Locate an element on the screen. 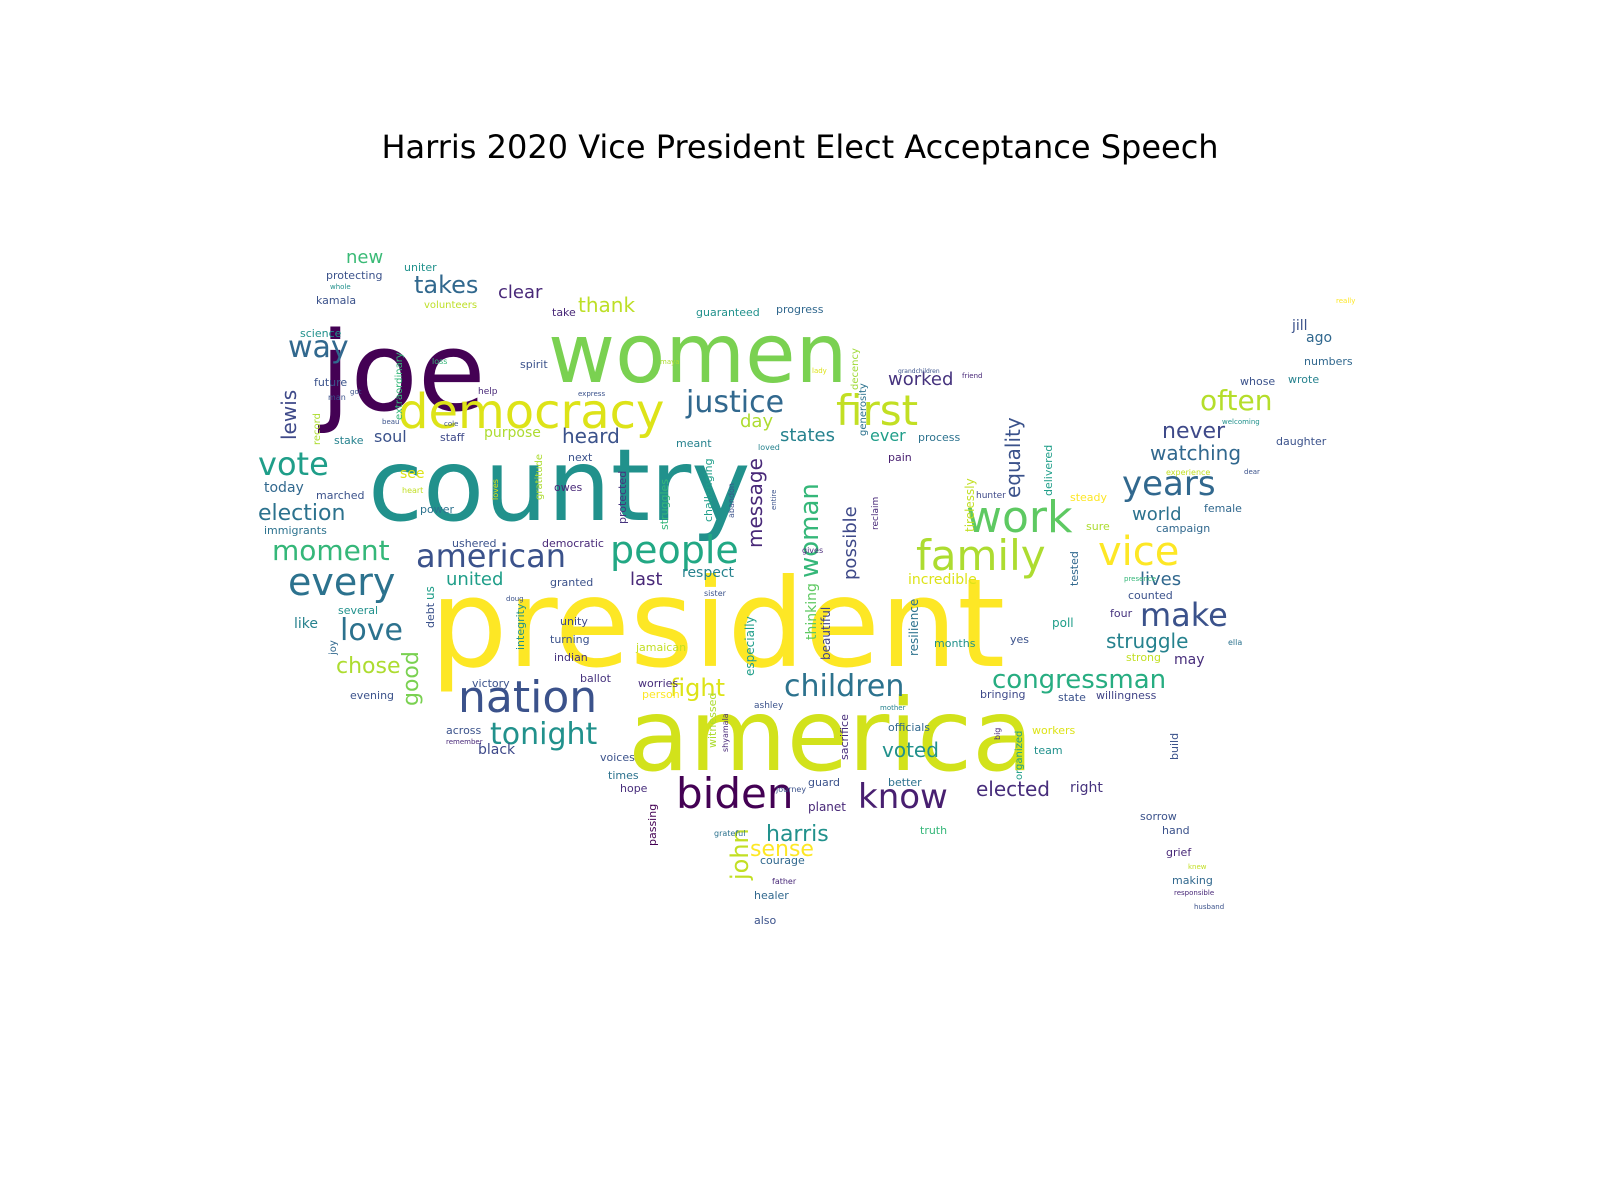 The height and width of the screenshot is (1200, 1600). word-watching: watching is located at coordinates (1195, 453).